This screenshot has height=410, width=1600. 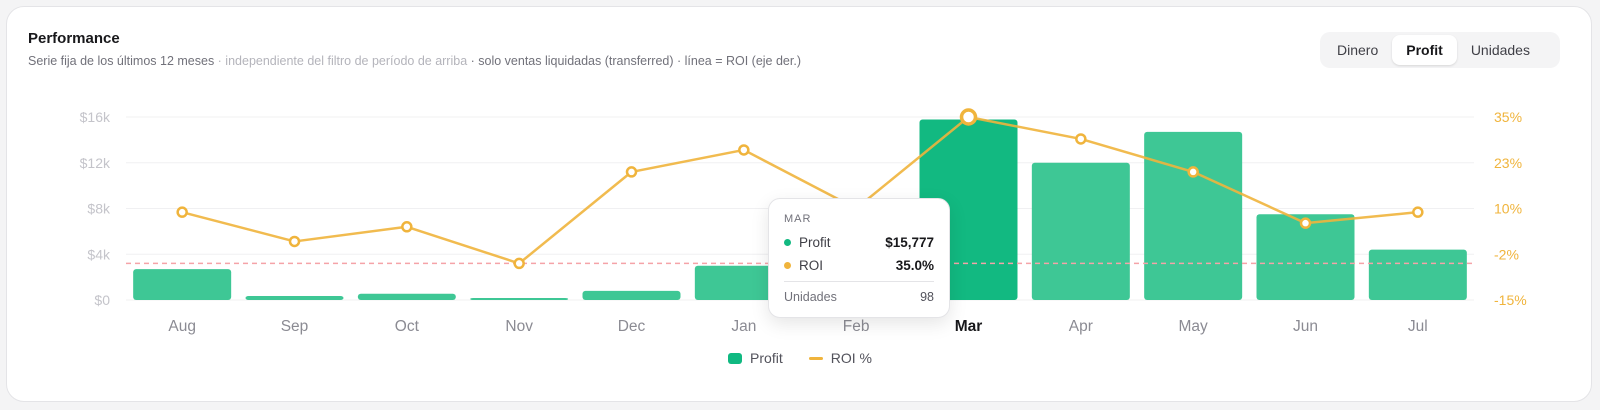 I want to click on x-tick-label: Jun, so click(x=1305, y=326).